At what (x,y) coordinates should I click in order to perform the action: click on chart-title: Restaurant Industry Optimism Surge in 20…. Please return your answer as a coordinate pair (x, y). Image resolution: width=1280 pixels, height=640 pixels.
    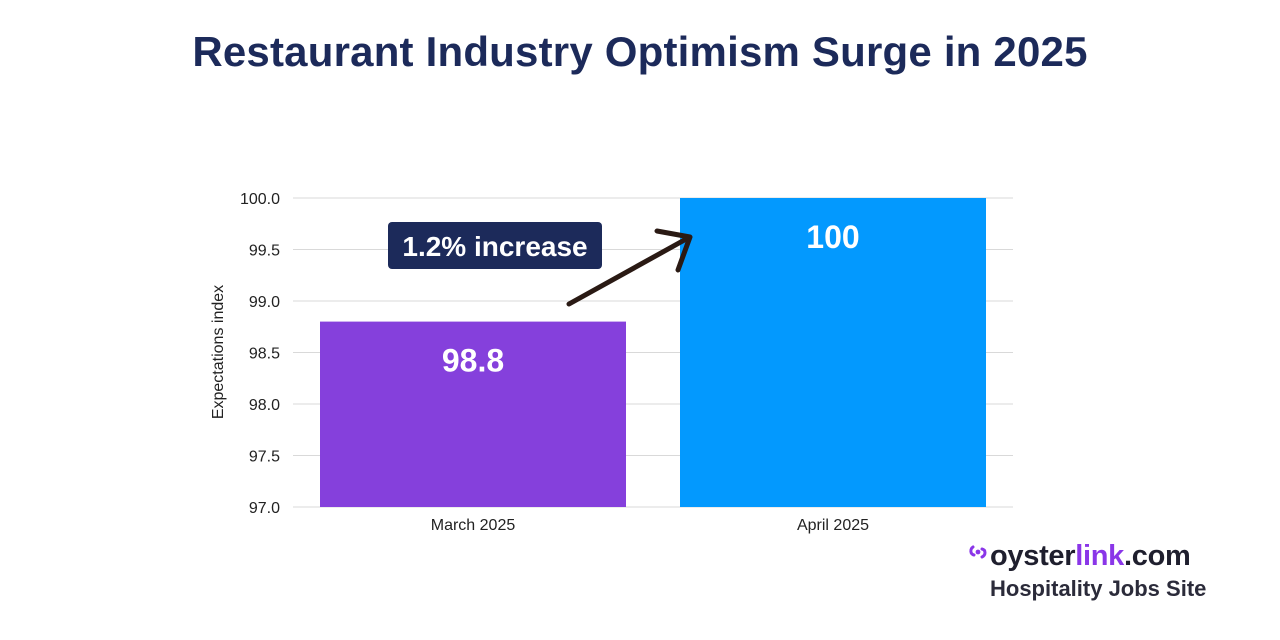
    Looking at the image, I should click on (640, 51).